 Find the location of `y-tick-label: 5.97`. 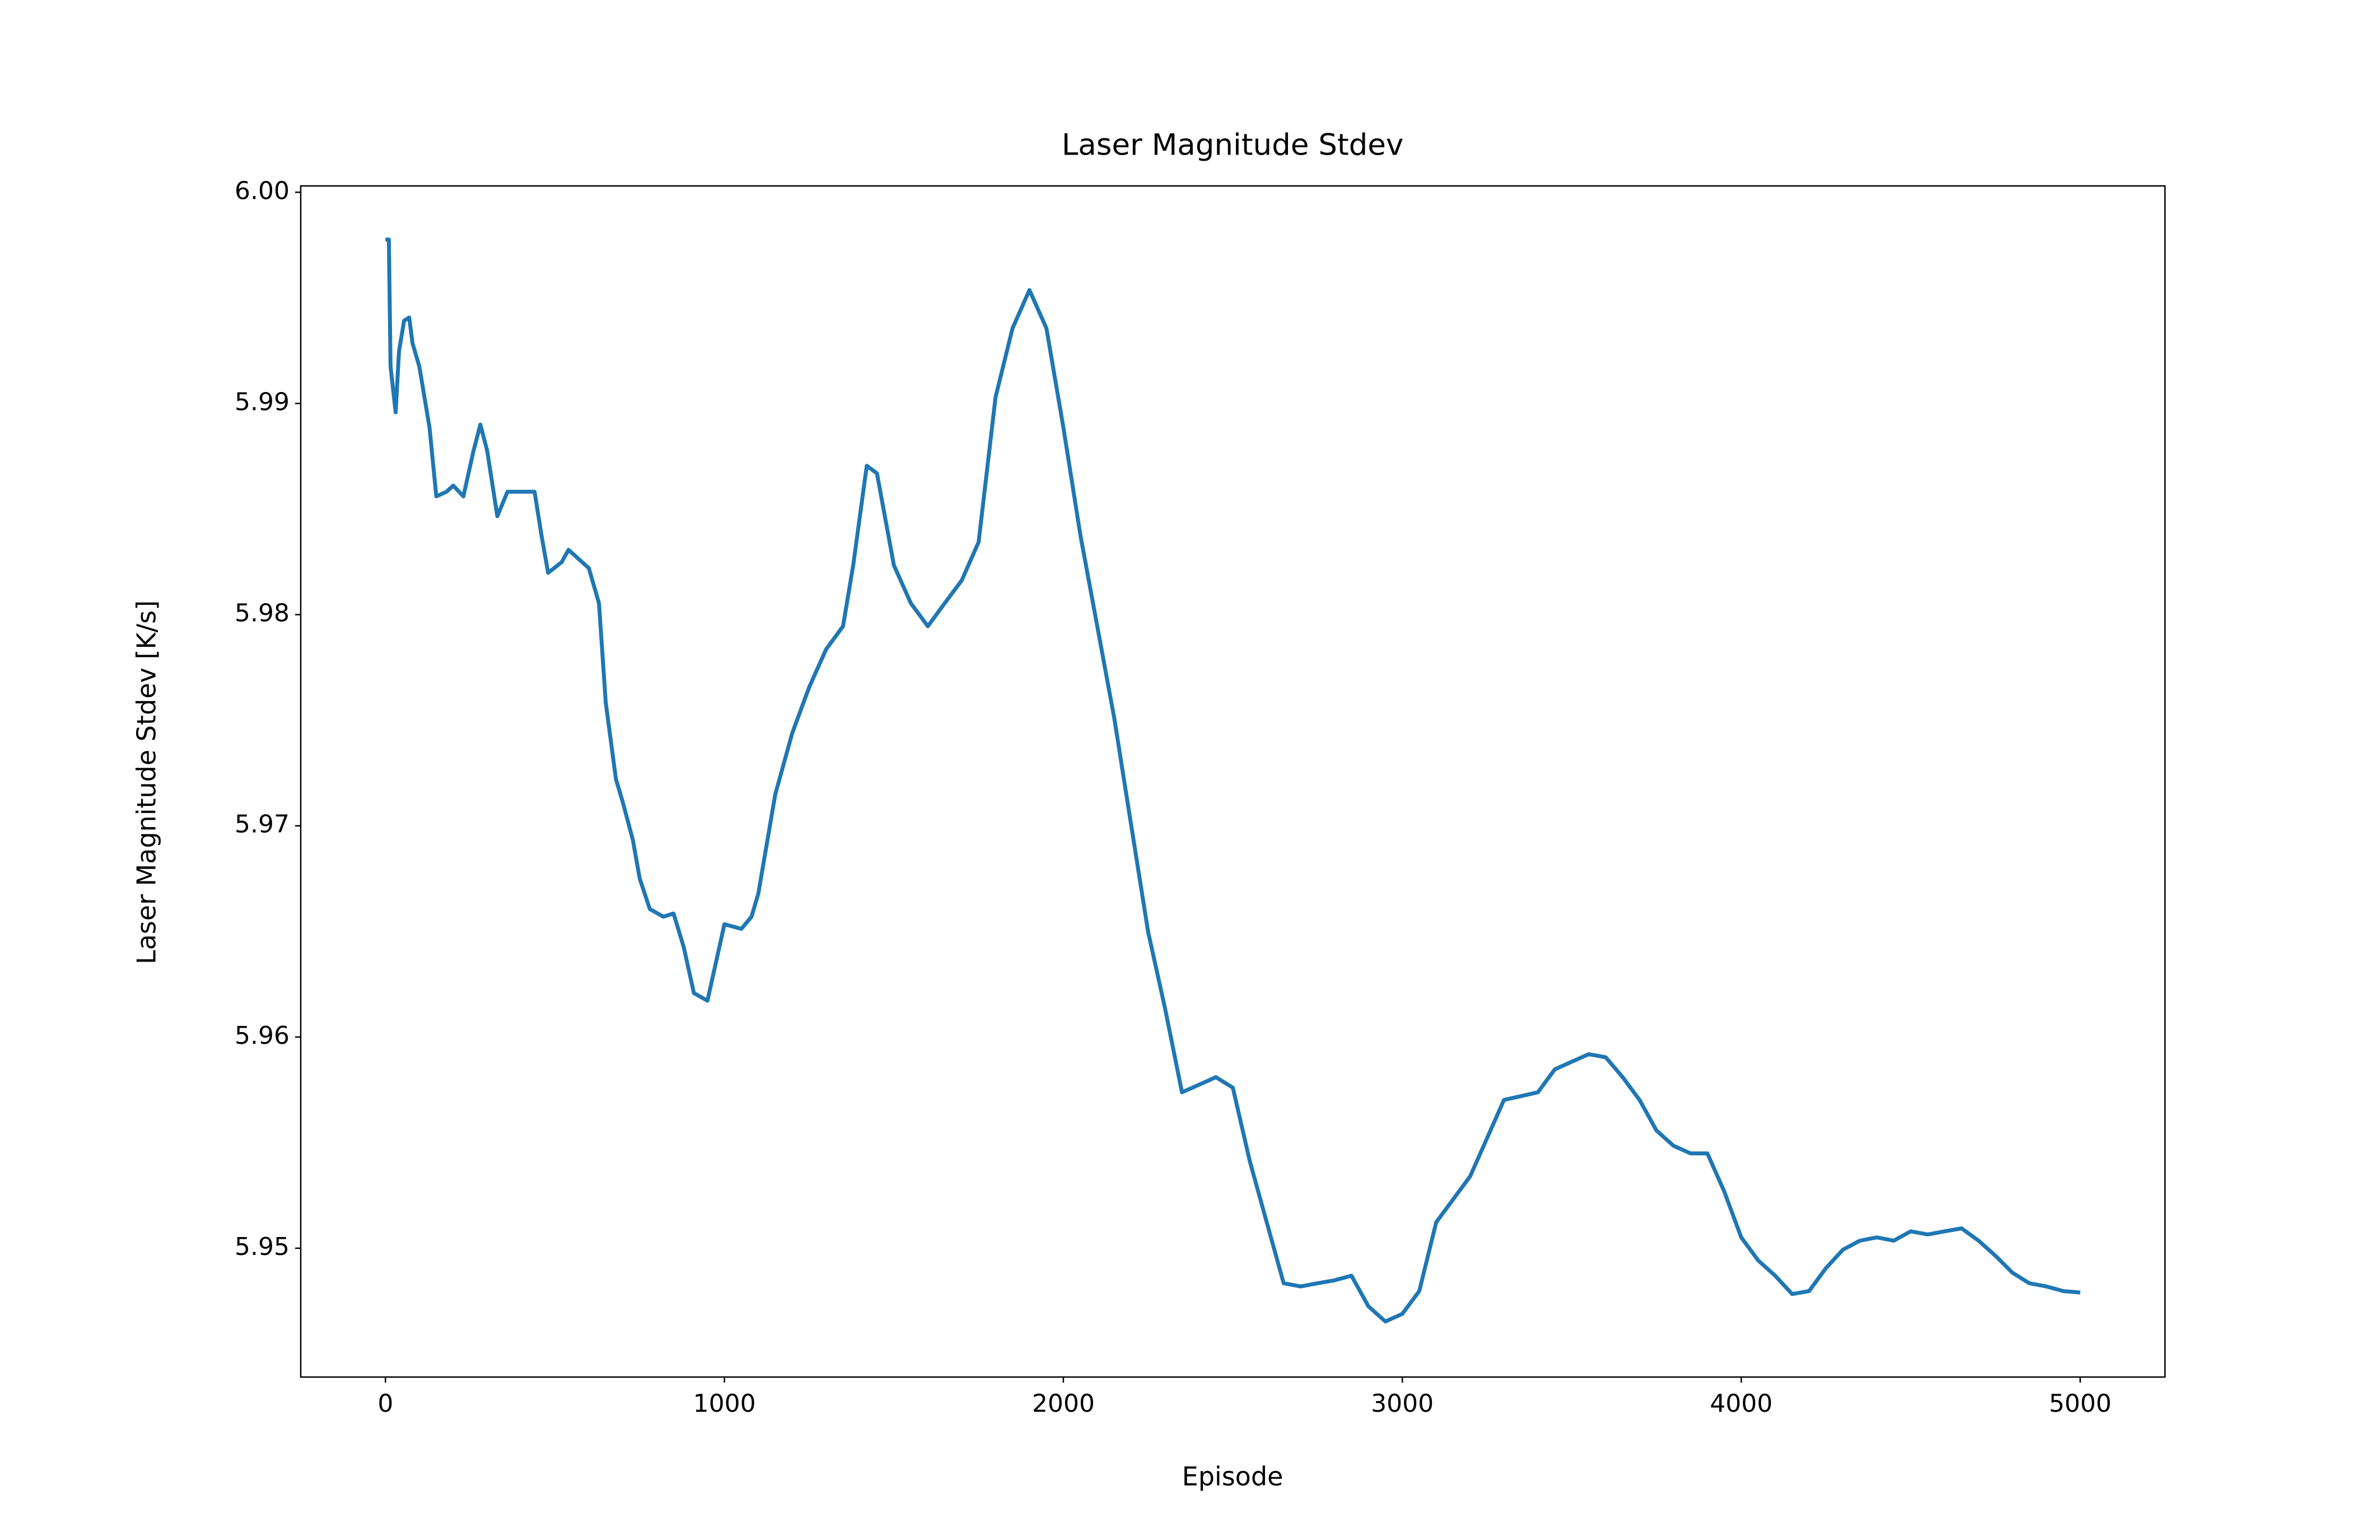

y-tick-label: 5.97 is located at coordinates (262, 825).